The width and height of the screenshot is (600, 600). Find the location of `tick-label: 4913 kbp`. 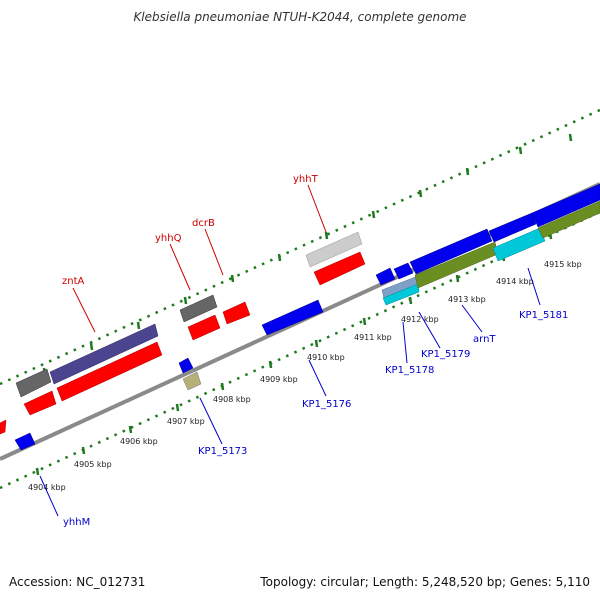

tick-label: 4913 kbp is located at coordinates (467, 299).